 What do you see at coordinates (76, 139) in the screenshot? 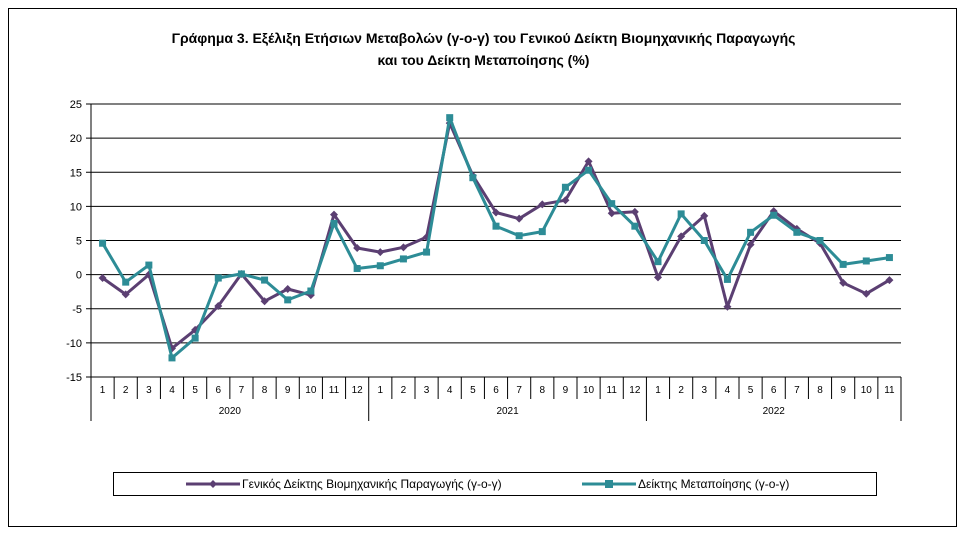
I see `y-tick-label: 20` at bounding box center [76, 139].